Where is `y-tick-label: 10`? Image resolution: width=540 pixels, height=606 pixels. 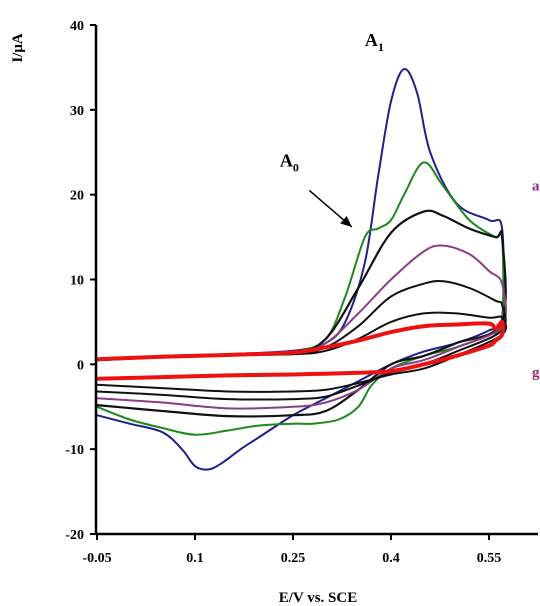 y-tick-label: 10 is located at coordinates (77, 281).